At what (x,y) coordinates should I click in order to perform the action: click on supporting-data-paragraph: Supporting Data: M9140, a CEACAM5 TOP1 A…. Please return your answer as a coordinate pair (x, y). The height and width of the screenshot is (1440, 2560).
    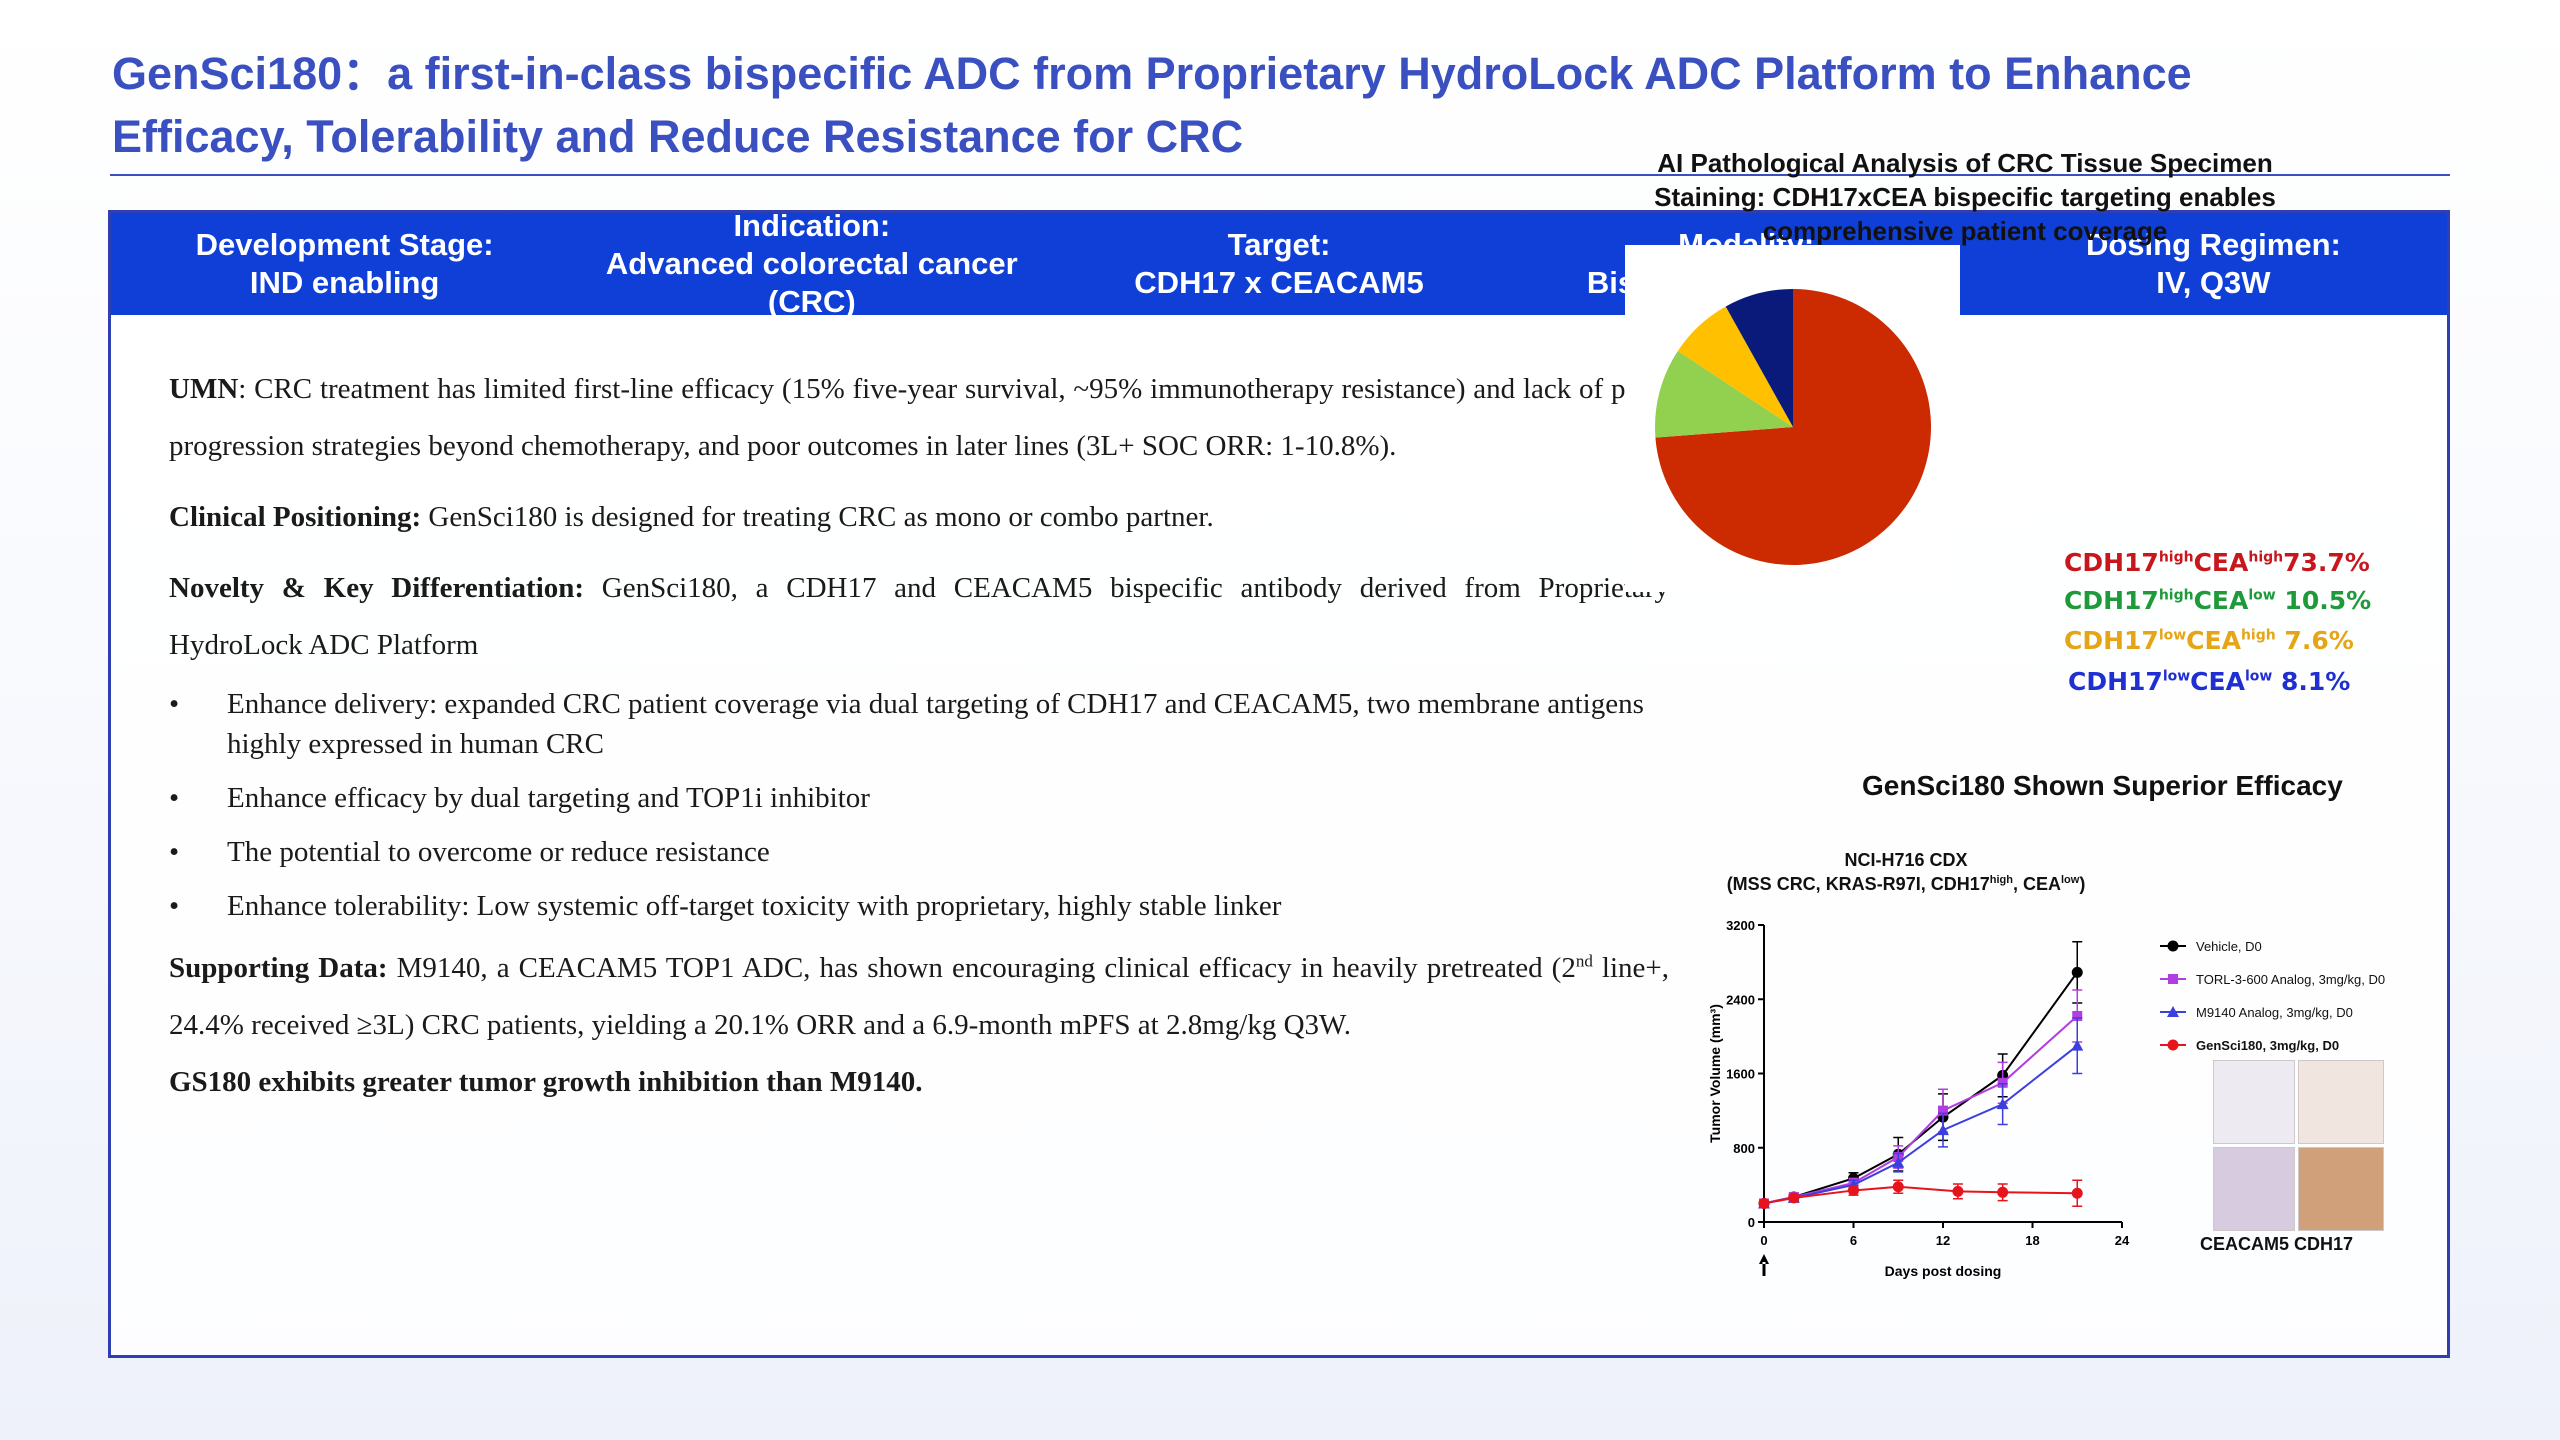
    Looking at the image, I should click on (919, 997).